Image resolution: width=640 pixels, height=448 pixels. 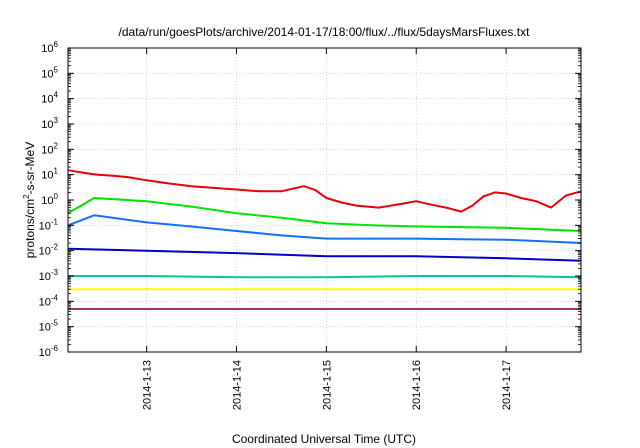 I want to click on y-tick-label: 10⁰, so click(x=49, y=199).